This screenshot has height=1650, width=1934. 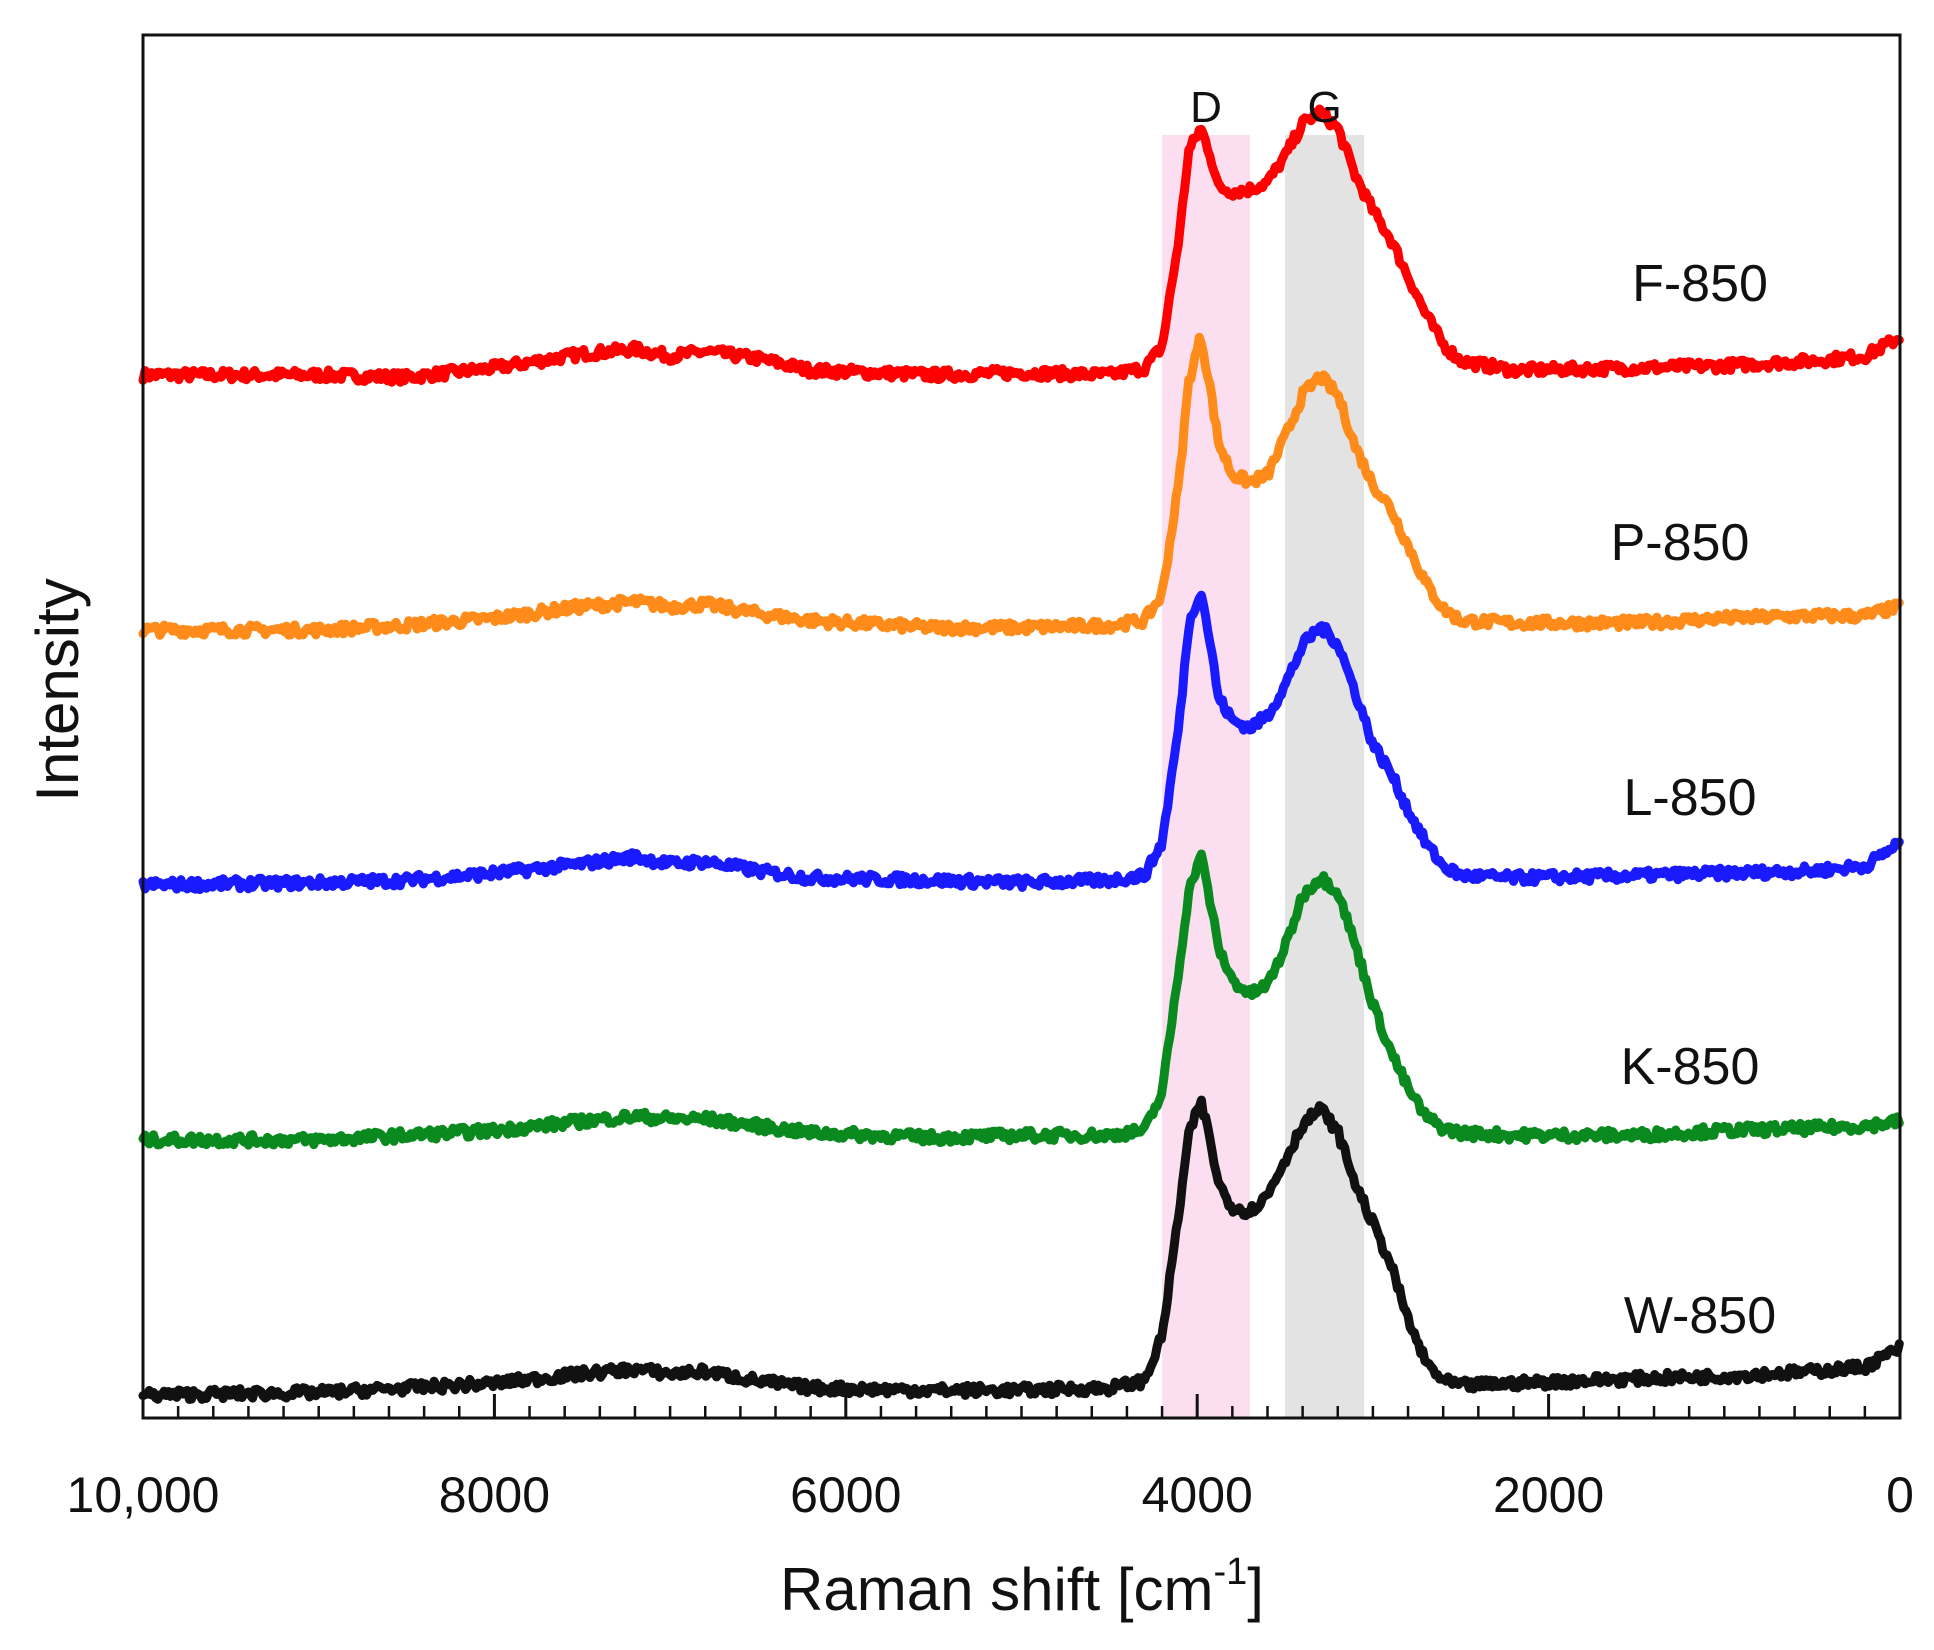 I want to click on x-axis-title-main: Raman shift [cm, so click(x=996, y=1589).